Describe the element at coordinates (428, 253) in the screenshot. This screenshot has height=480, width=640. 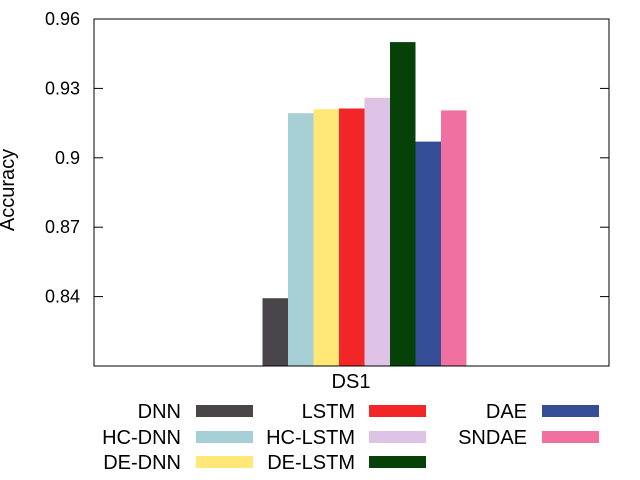
I see `bar-dae` at that location.